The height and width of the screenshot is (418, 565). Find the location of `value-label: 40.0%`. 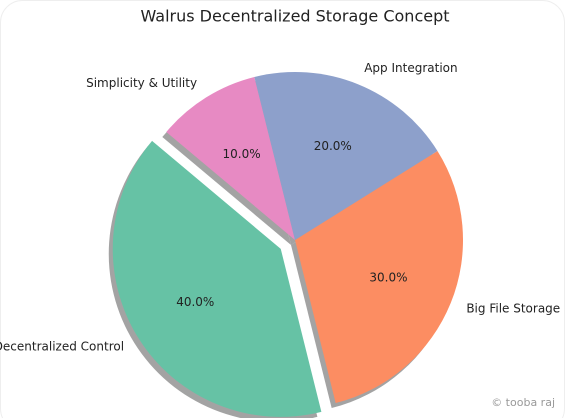

value-label: 40.0% is located at coordinates (195, 302).